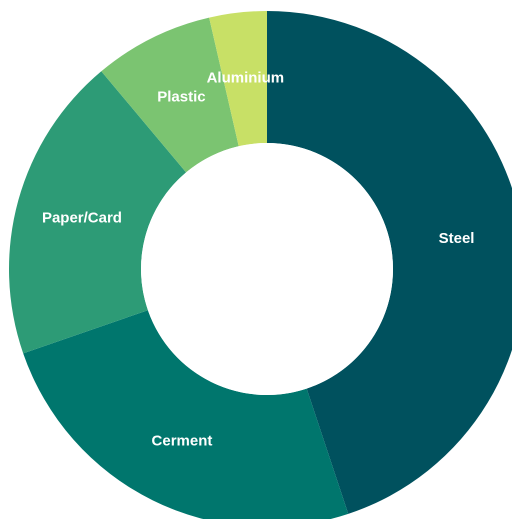 Image resolution: width=512 pixels, height=519 pixels. What do you see at coordinates (457, 238) in the screenshot?
I see `slice-label-steel: Steel` at bounding box center [457, 238].